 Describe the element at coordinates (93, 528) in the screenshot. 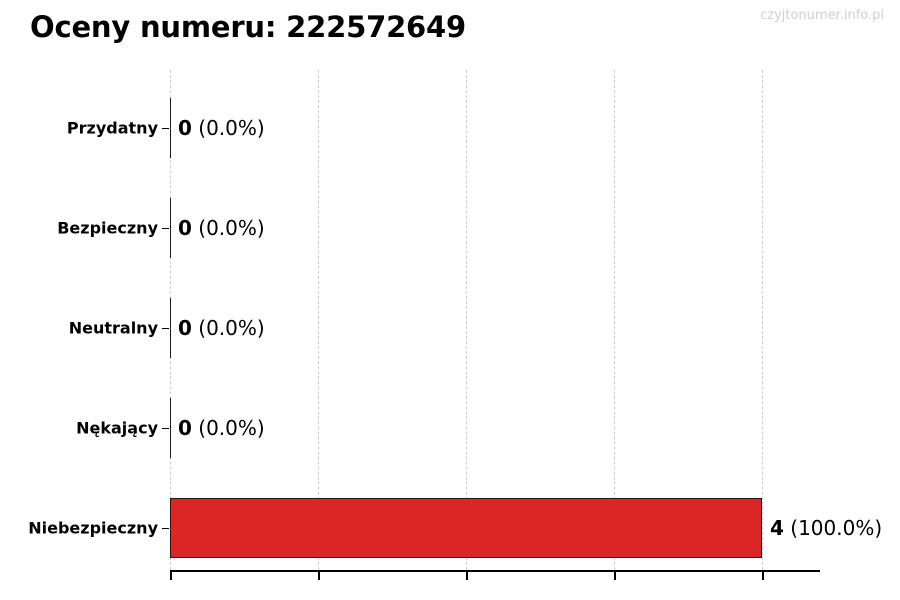

I see `category-label-5: Niebezpieczny` at that location.